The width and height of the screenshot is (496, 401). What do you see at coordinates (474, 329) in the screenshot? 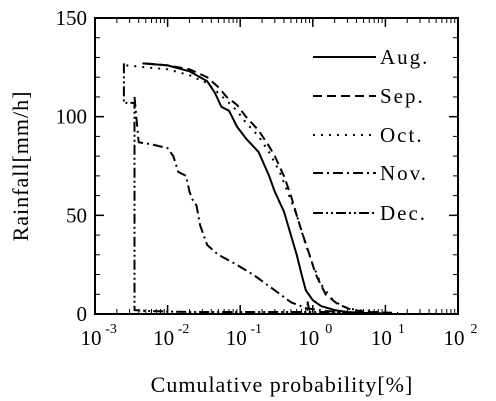
I see `x-tick-exponent: 2` at bounding box center [474, 329].